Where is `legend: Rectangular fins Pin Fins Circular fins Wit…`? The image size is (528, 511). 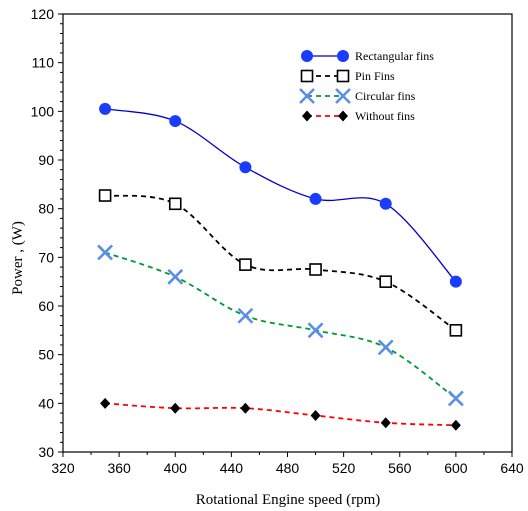
legend: Rectangular fins Pin Fins Circular fins Wit… is located at coordinates (366, 86).